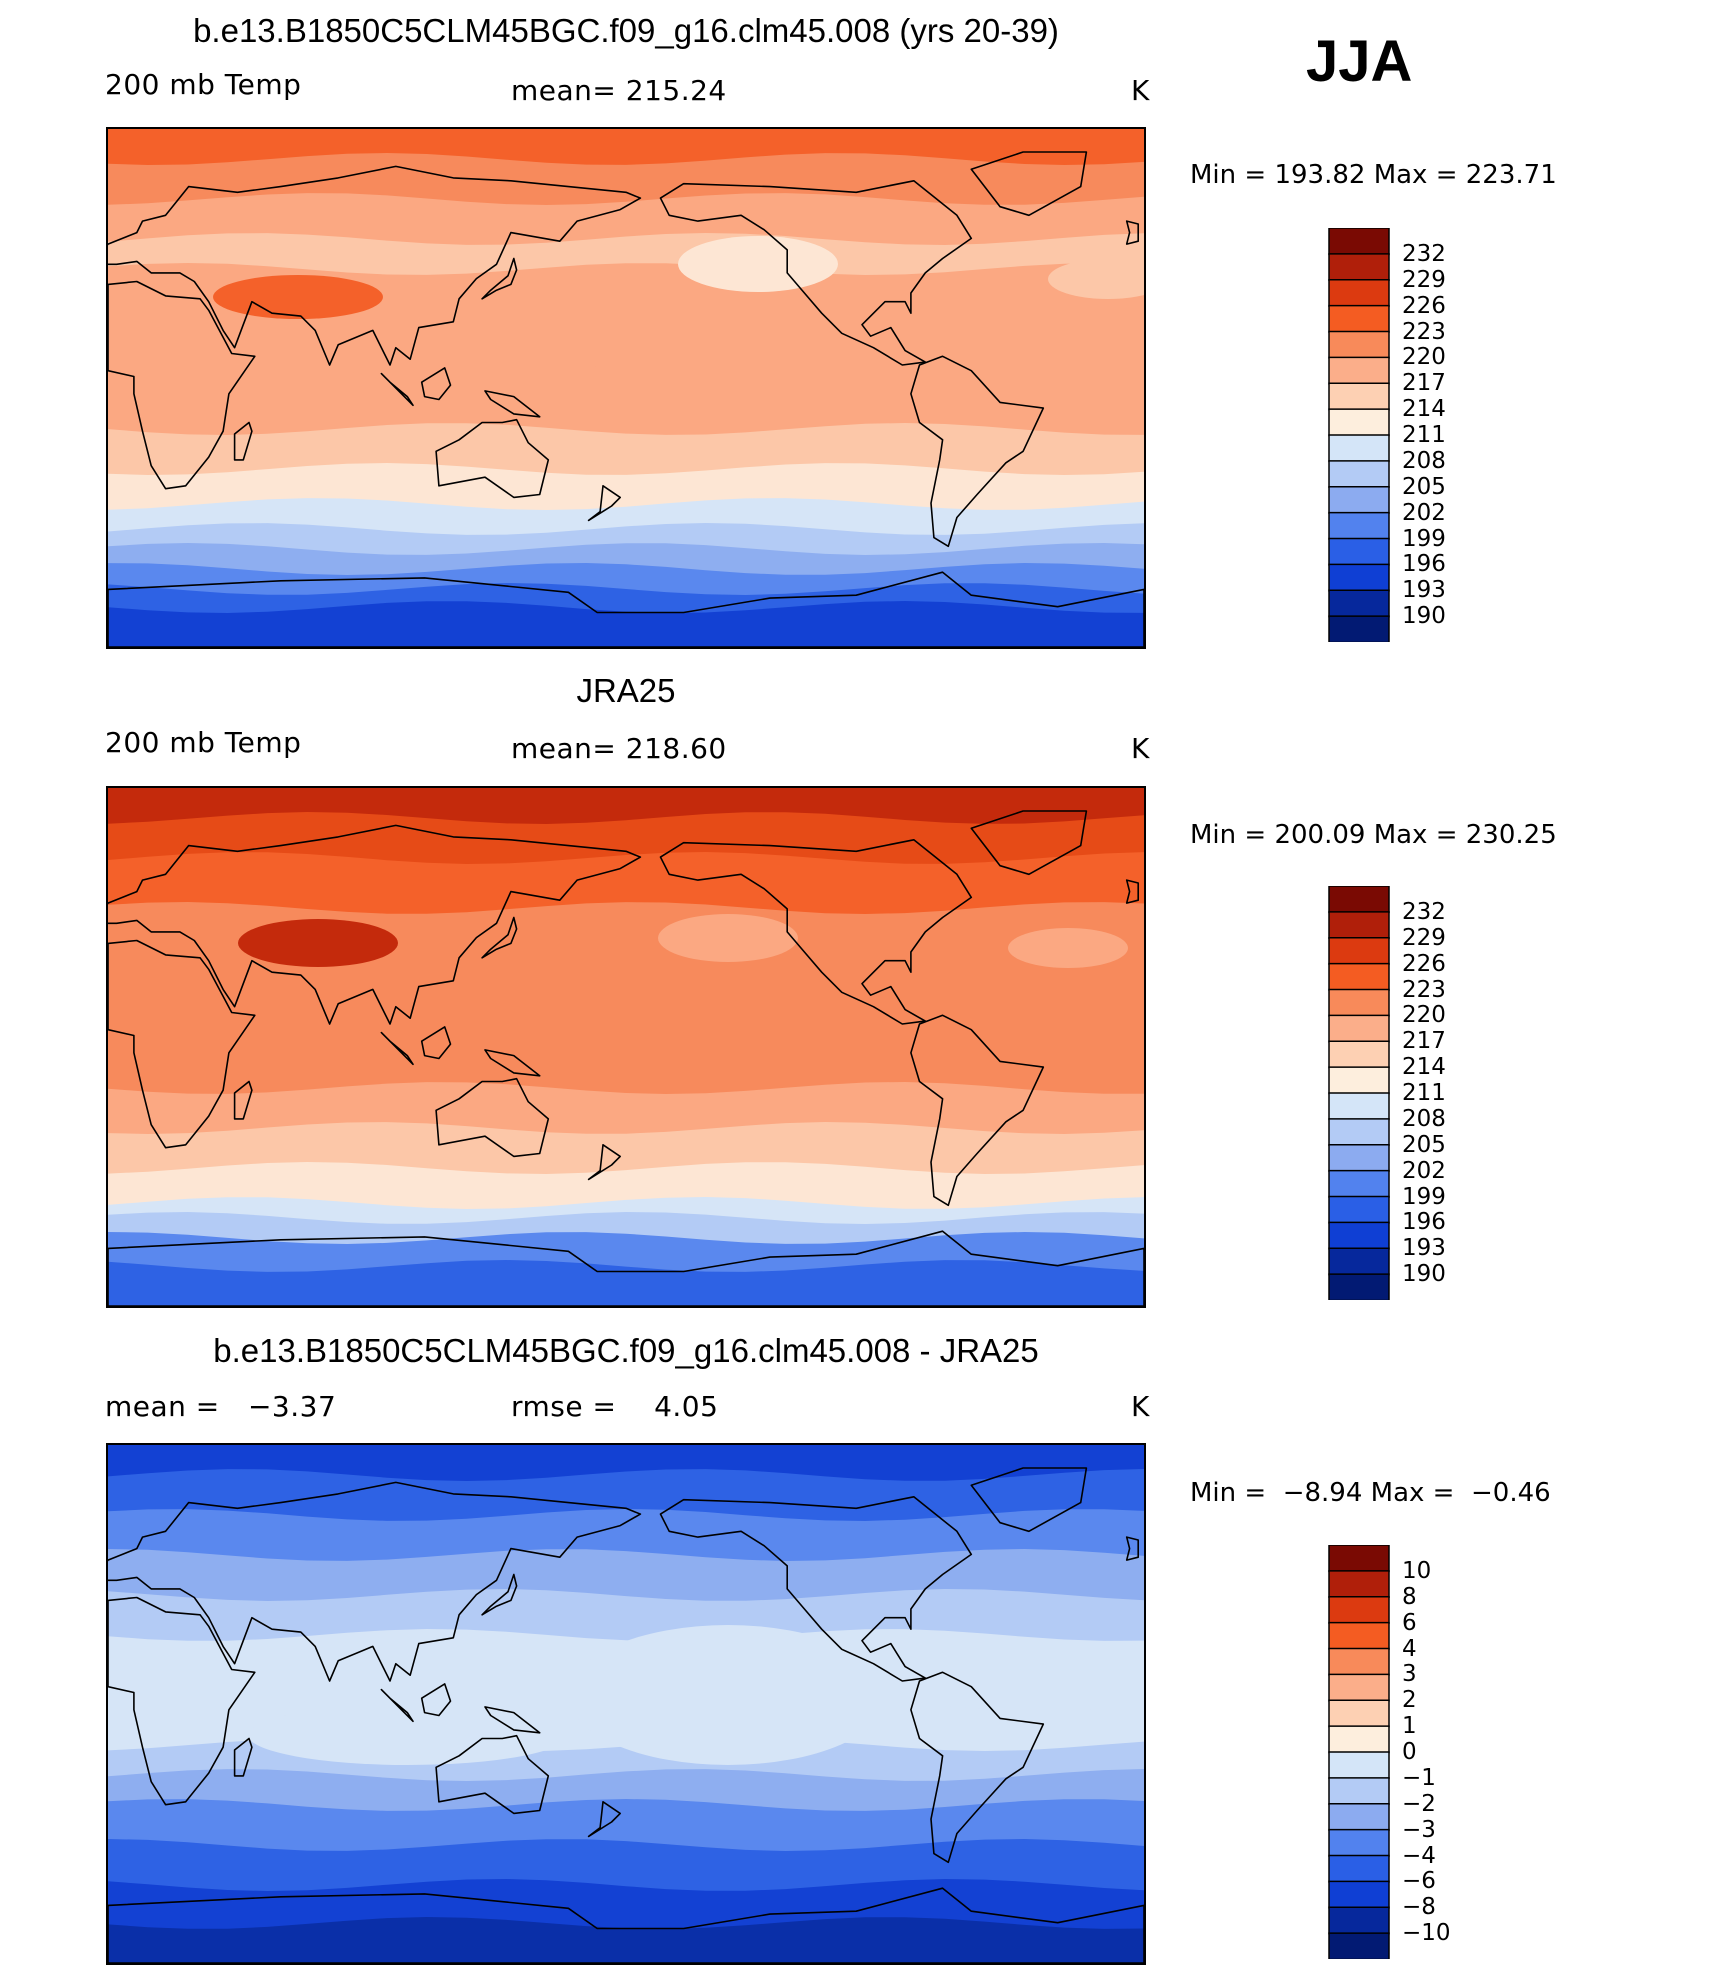 This screenshot has height=1965, width=1710. I want to click on colorbar-tick-label: −10, so click(1426, 1933).